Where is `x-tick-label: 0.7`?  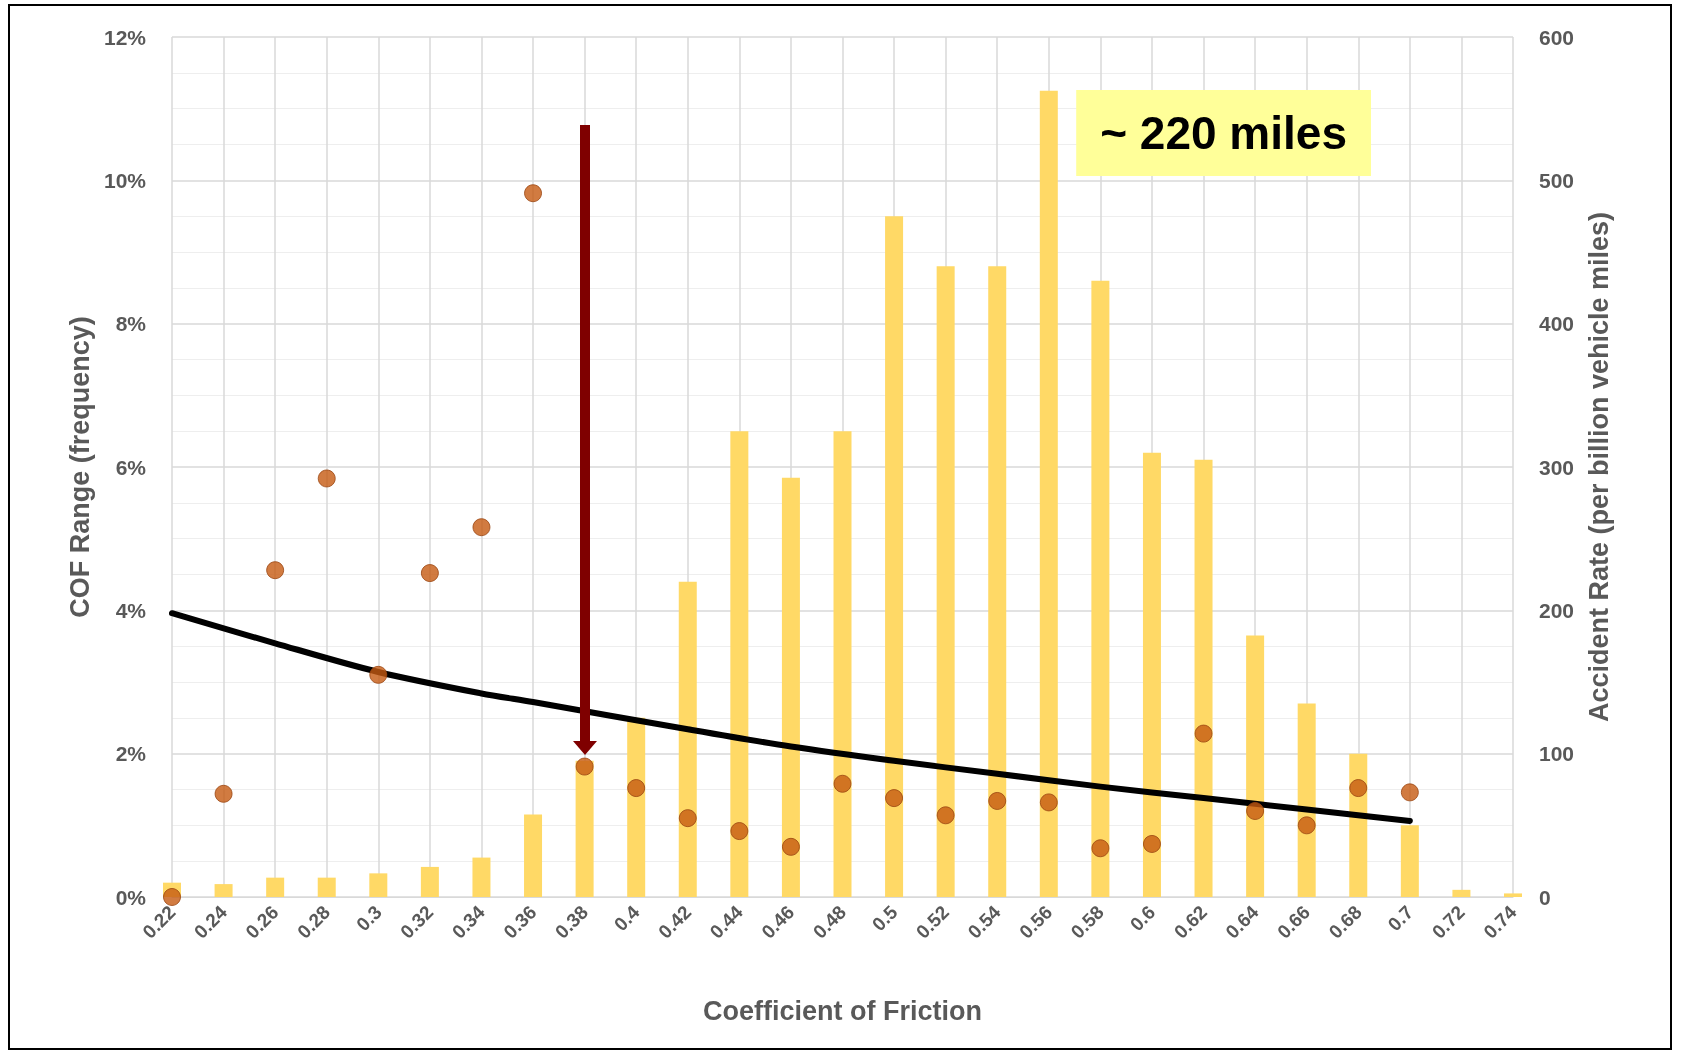
x-tick-label: 0.7 is located at coordinates (1400, 918).